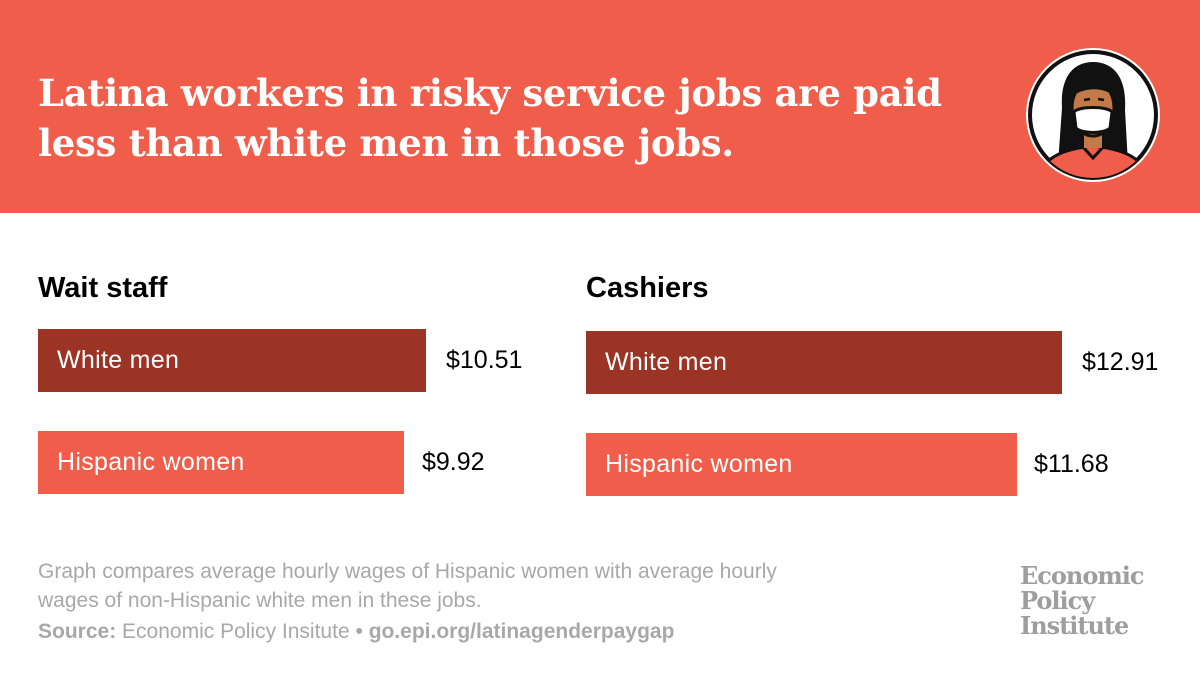  I want to click on bar-value-wait-staff-white-men: $10.51, so click(484, 360).